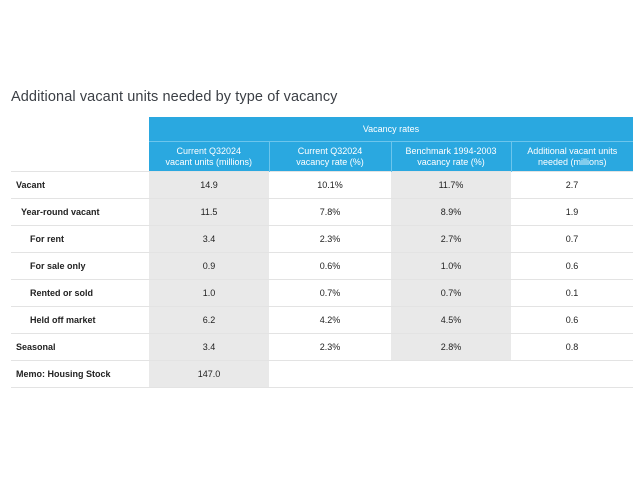 The height and width of the screenshot is (480, 640). I want to click on col-header-current-units: Current Q32024 vacant units (millions), so click(209, 156).